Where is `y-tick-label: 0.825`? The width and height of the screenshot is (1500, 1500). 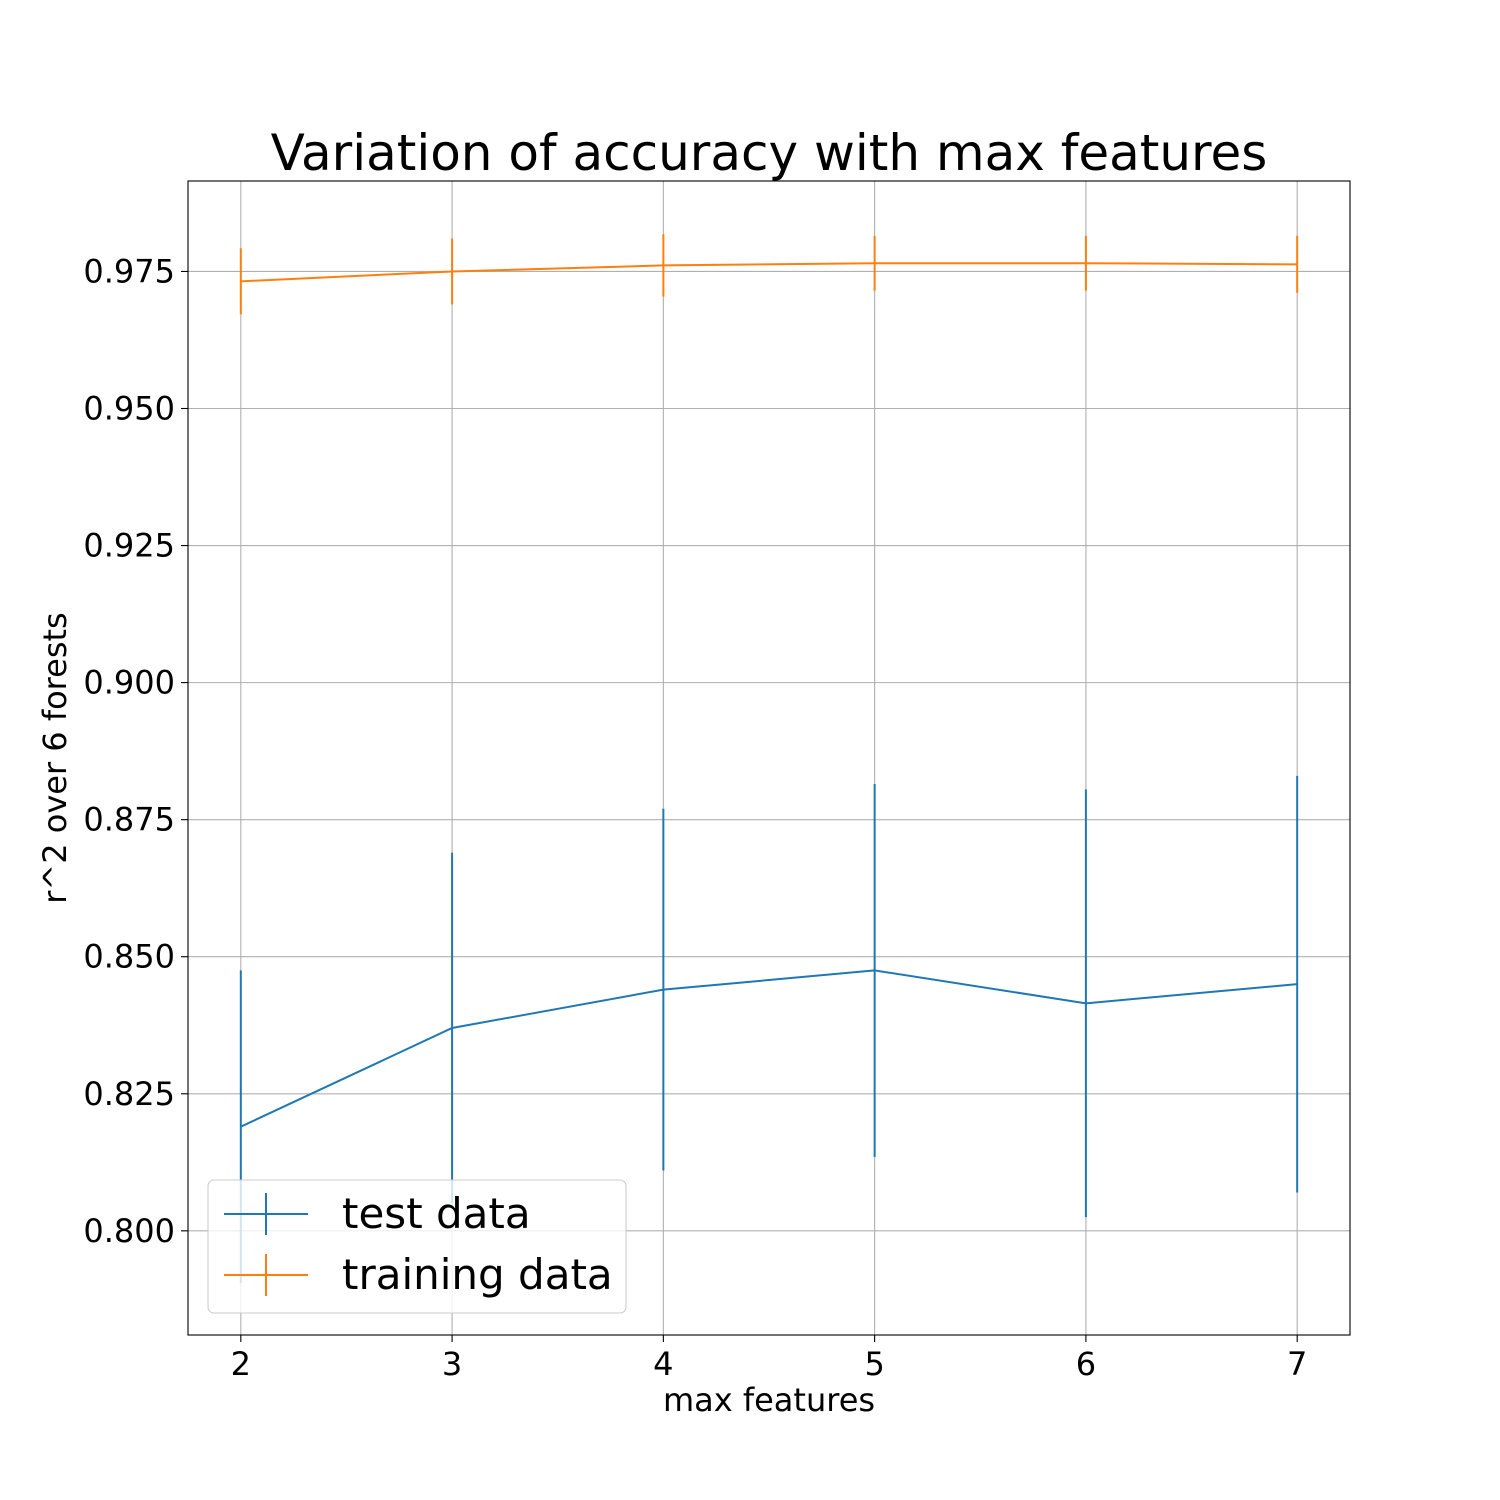
y-tick-label: 0.825 is located at coordinates (129, 1094).